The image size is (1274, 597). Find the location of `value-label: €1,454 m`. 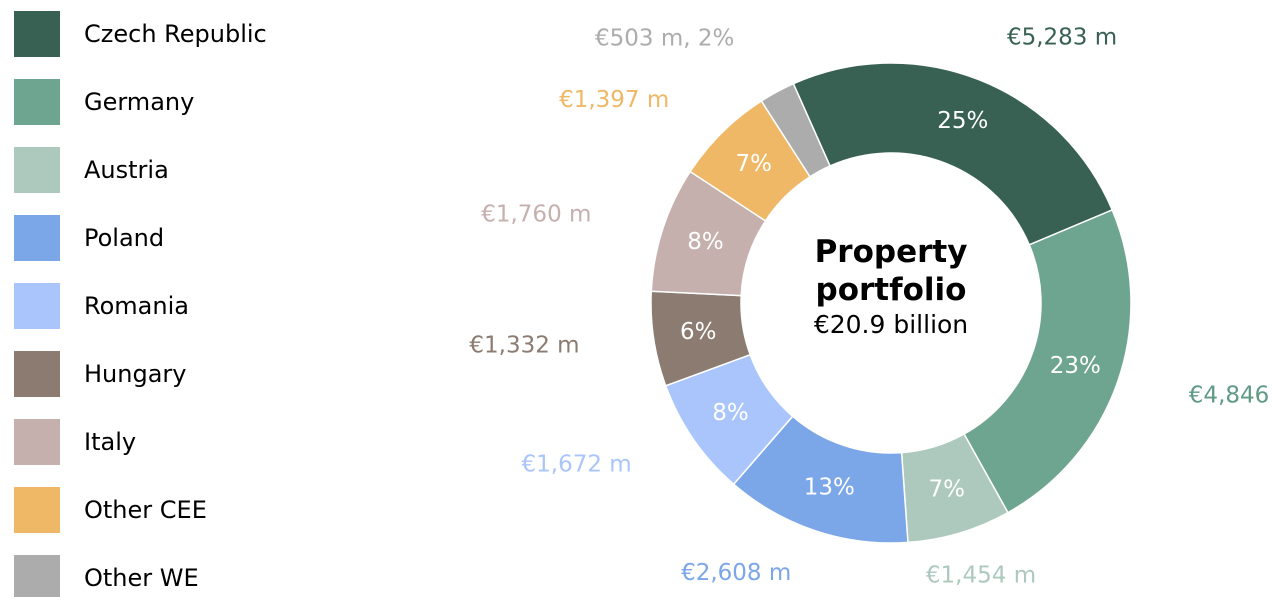

value-label: €1,454 m is located at coordinates (981, 576).